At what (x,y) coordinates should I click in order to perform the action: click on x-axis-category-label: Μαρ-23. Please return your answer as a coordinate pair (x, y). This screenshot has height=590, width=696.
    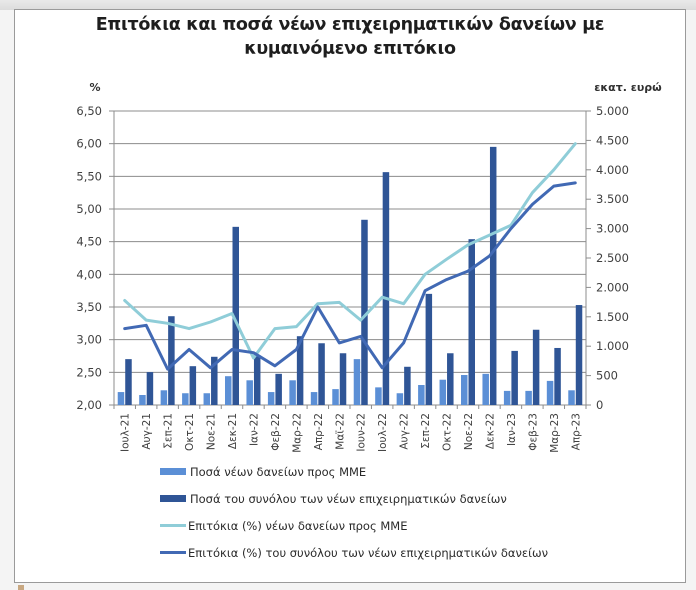
    Looking at the image, I should click on (555, 433).